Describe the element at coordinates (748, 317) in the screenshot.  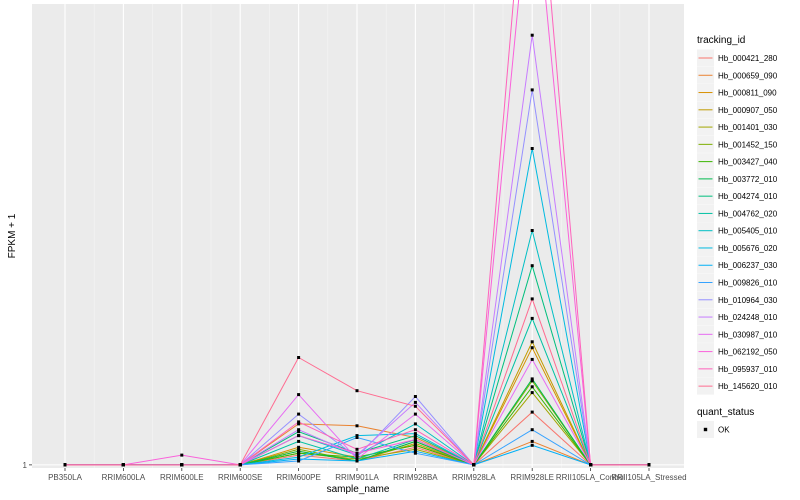
I see `legend-label: Hb_024248_010` at that location.